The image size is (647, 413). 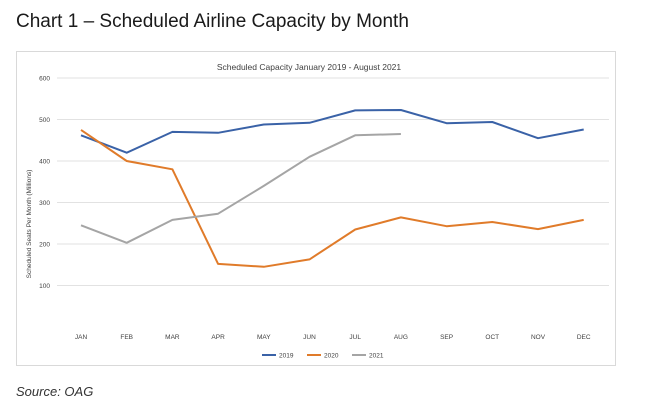 I want to click on x-tick-label: MAR, so click(x=172, y=337).